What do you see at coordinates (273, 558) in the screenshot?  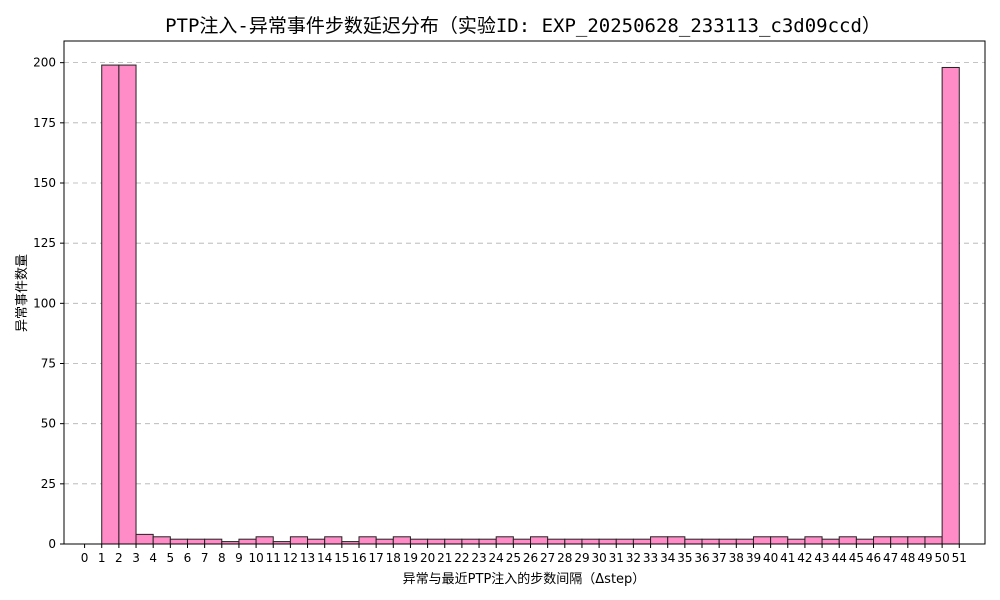 I see `x-tick-label: 11` at bounding box center [273, 558].